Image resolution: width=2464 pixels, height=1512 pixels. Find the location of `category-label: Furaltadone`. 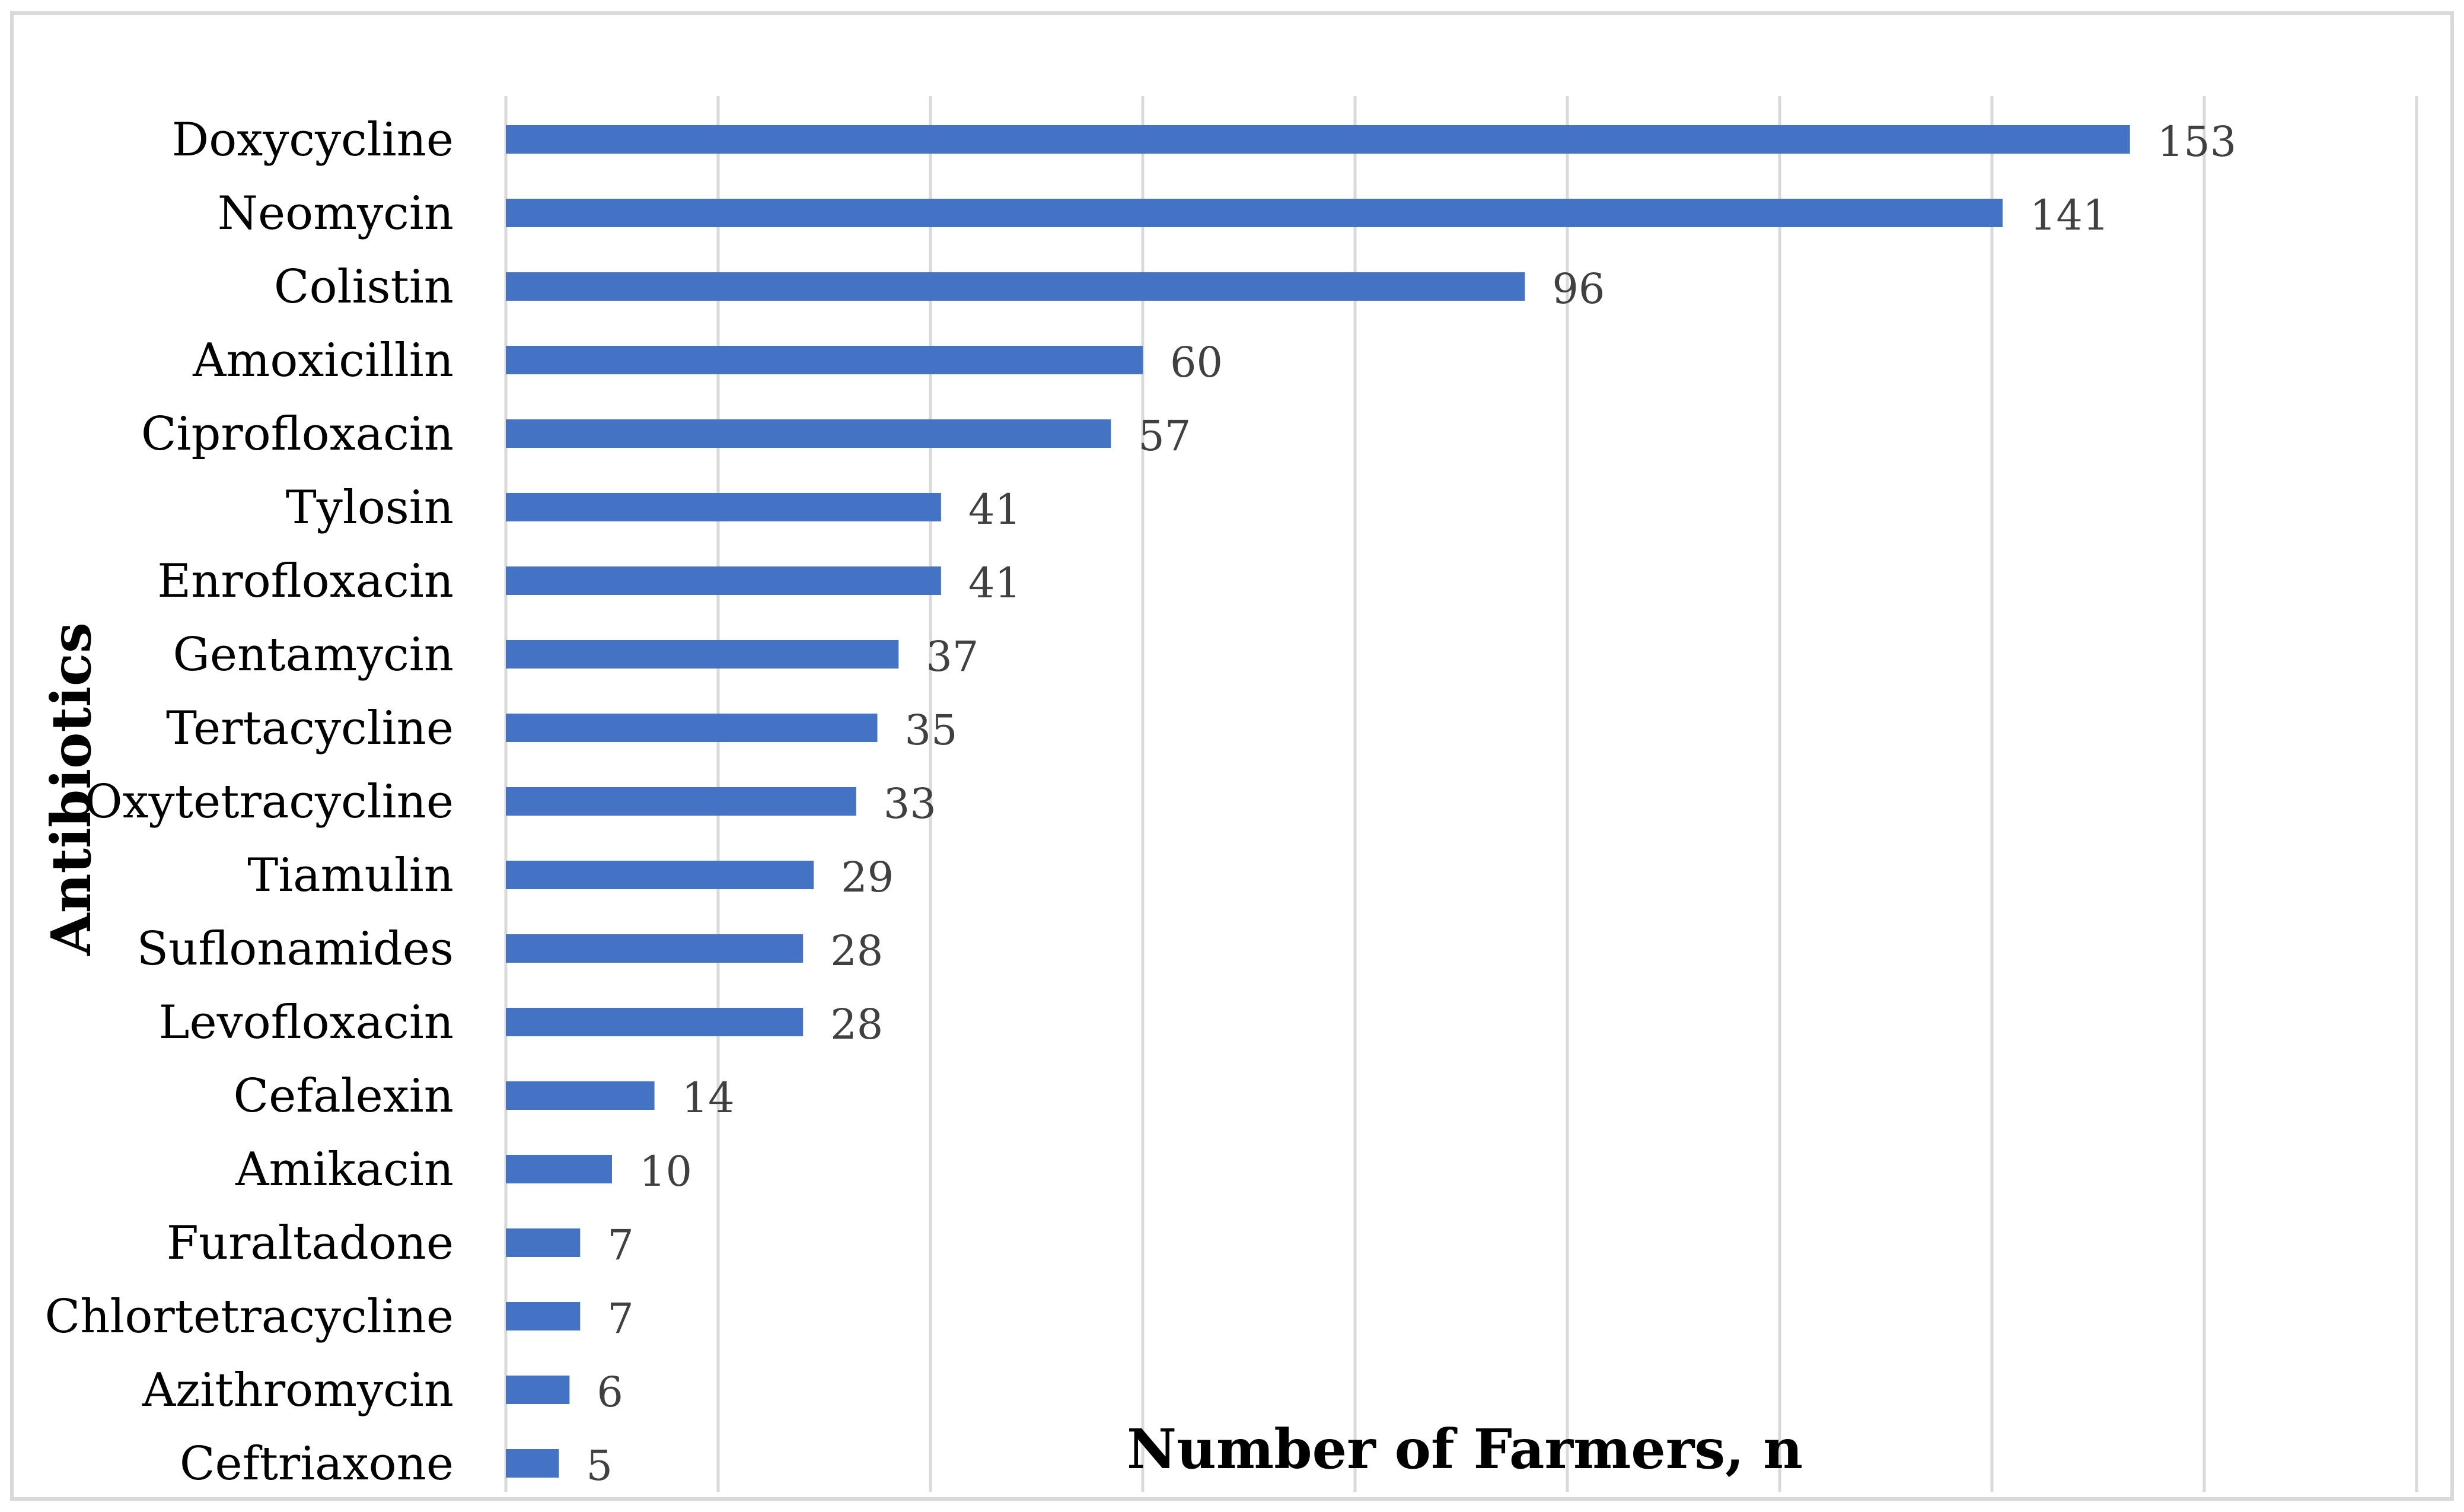

category-label: Furaltadone is located at coordinates (310, 1243).